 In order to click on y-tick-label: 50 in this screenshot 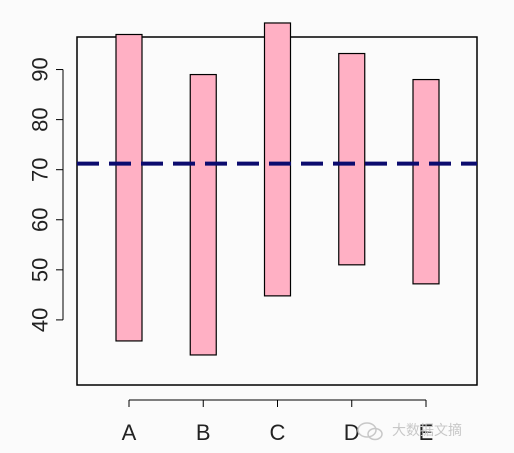, I will do `click(40, 270)`.